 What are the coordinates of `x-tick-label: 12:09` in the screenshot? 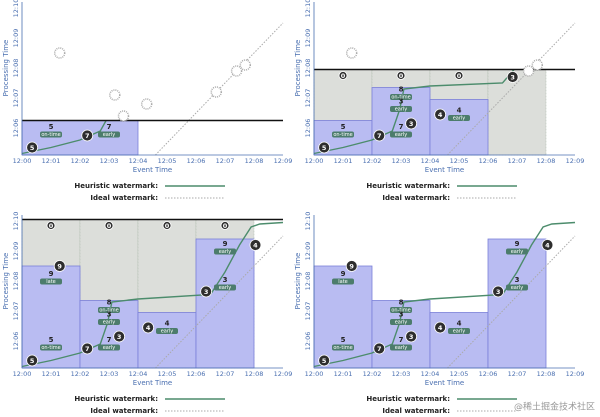 It's located at (283, 161).